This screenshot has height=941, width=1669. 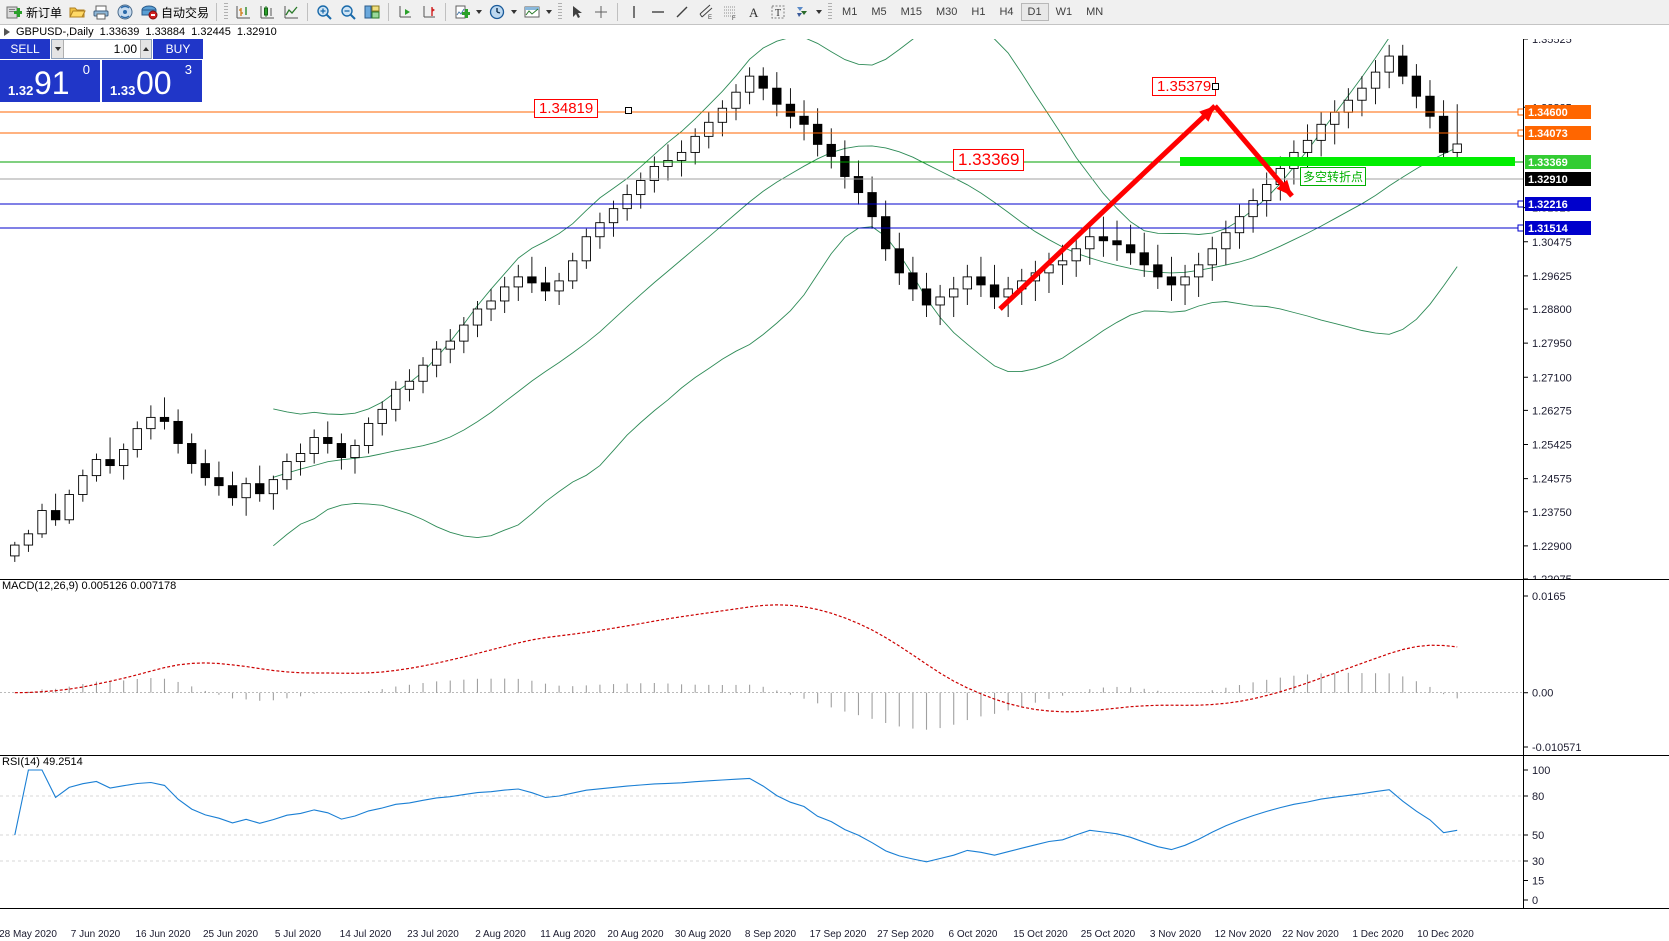 What do you see at coordinates (1333, 176) in the screenshot?
I see `chinese-annotation: 多空转折点` at bounding box center [1333, 176].